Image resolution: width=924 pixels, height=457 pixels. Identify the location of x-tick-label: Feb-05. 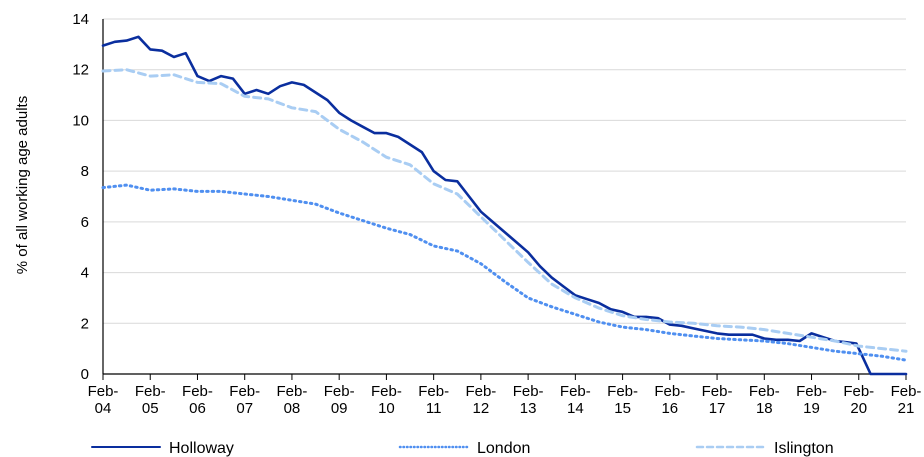
(150, 400).